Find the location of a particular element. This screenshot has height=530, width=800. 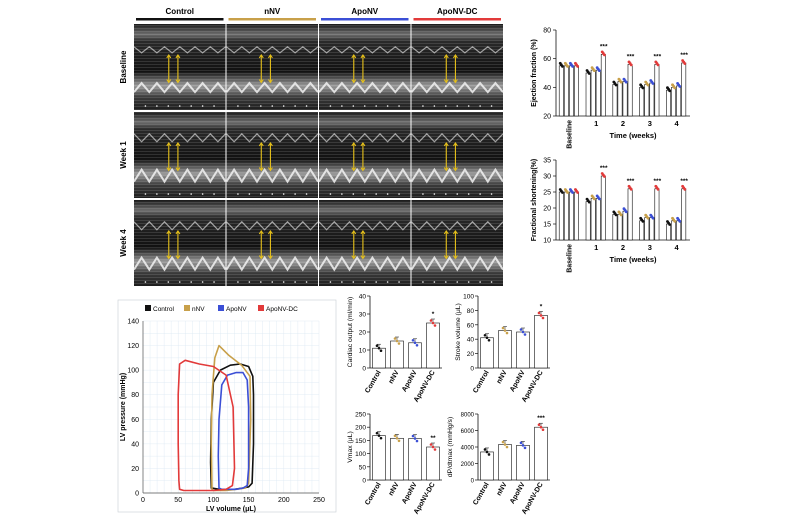

y-tick-label: 10 is located at coordinates (547, 241).